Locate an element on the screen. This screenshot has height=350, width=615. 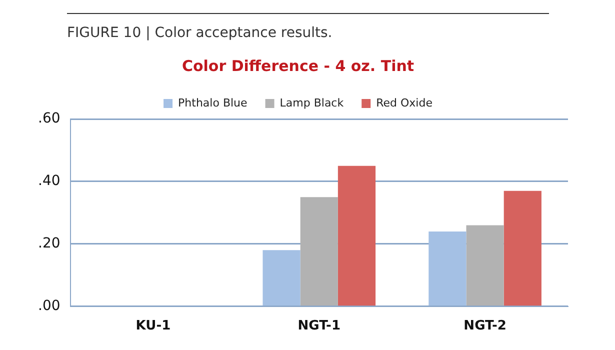
y-tick-label: .60 is located at coordinates (49, 118).